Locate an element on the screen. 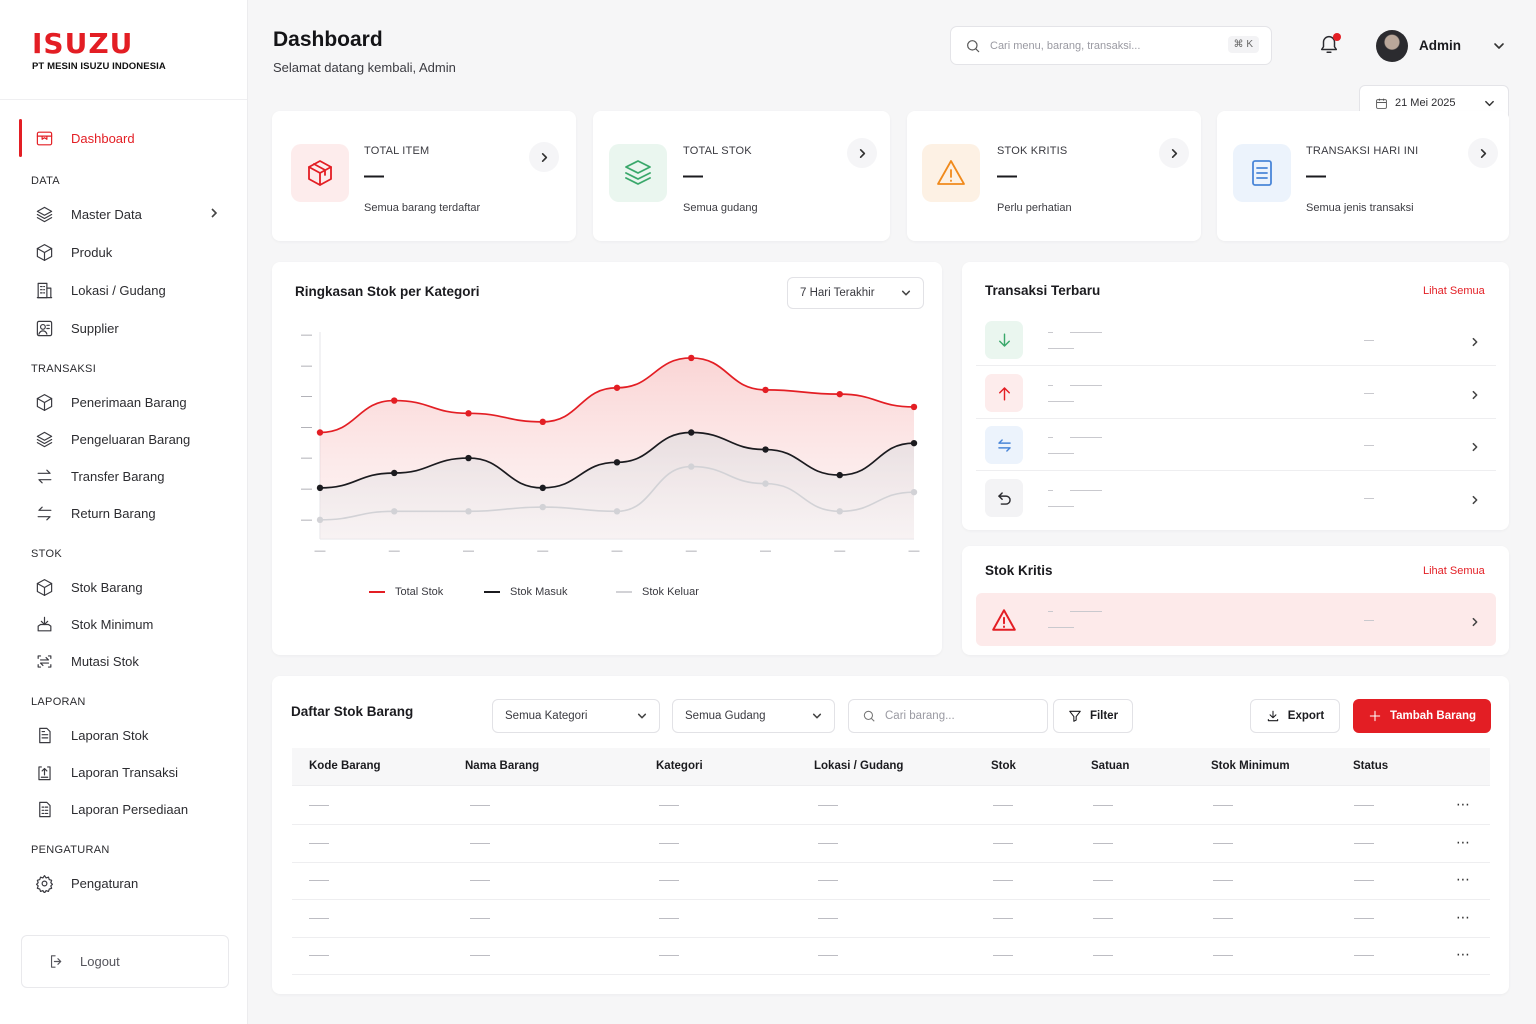  stat-label: TOTAL ITEM is located at coordinates (397, 151).